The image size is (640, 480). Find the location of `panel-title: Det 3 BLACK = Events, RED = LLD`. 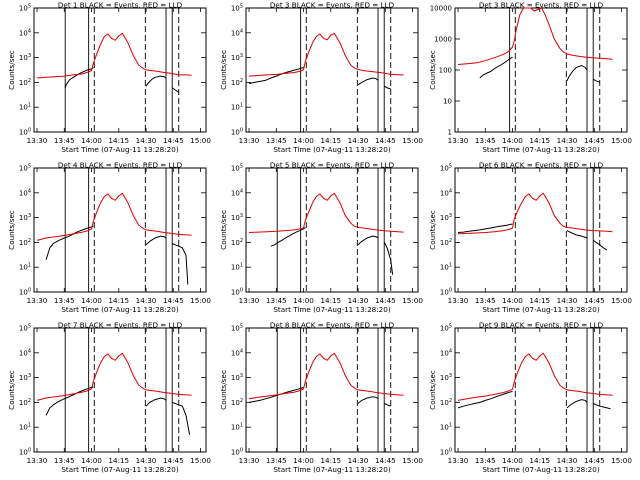

panel-title: Det 3 BLACK = Events, RED = LLD is located at coordinates (332, 5).